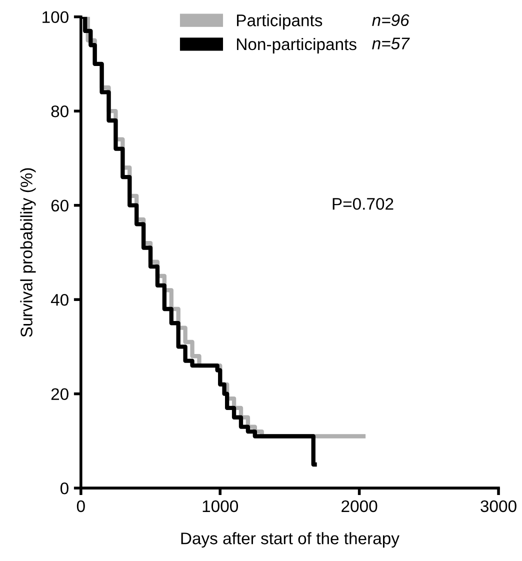  Describe the element at coordinates (279, 22) in the screenshot. I see `legend-label: Participants` at that location.